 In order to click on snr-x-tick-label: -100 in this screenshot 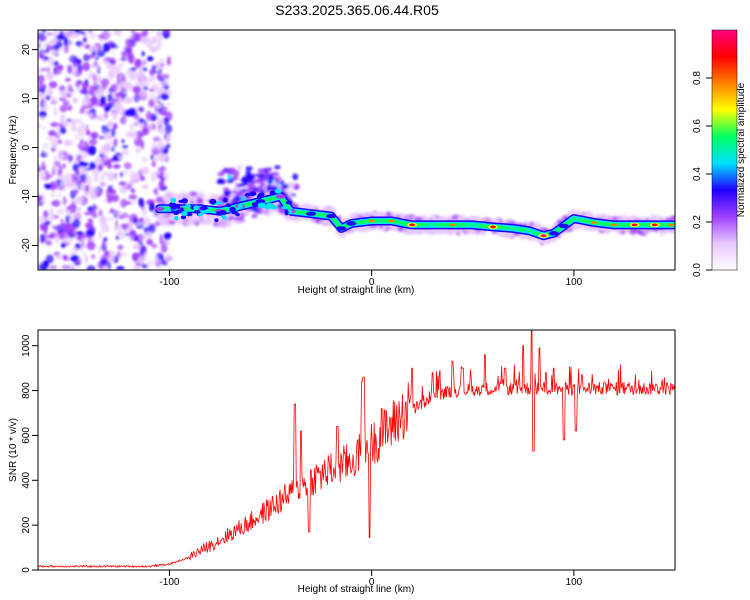, I will do `click(169, 582)`.